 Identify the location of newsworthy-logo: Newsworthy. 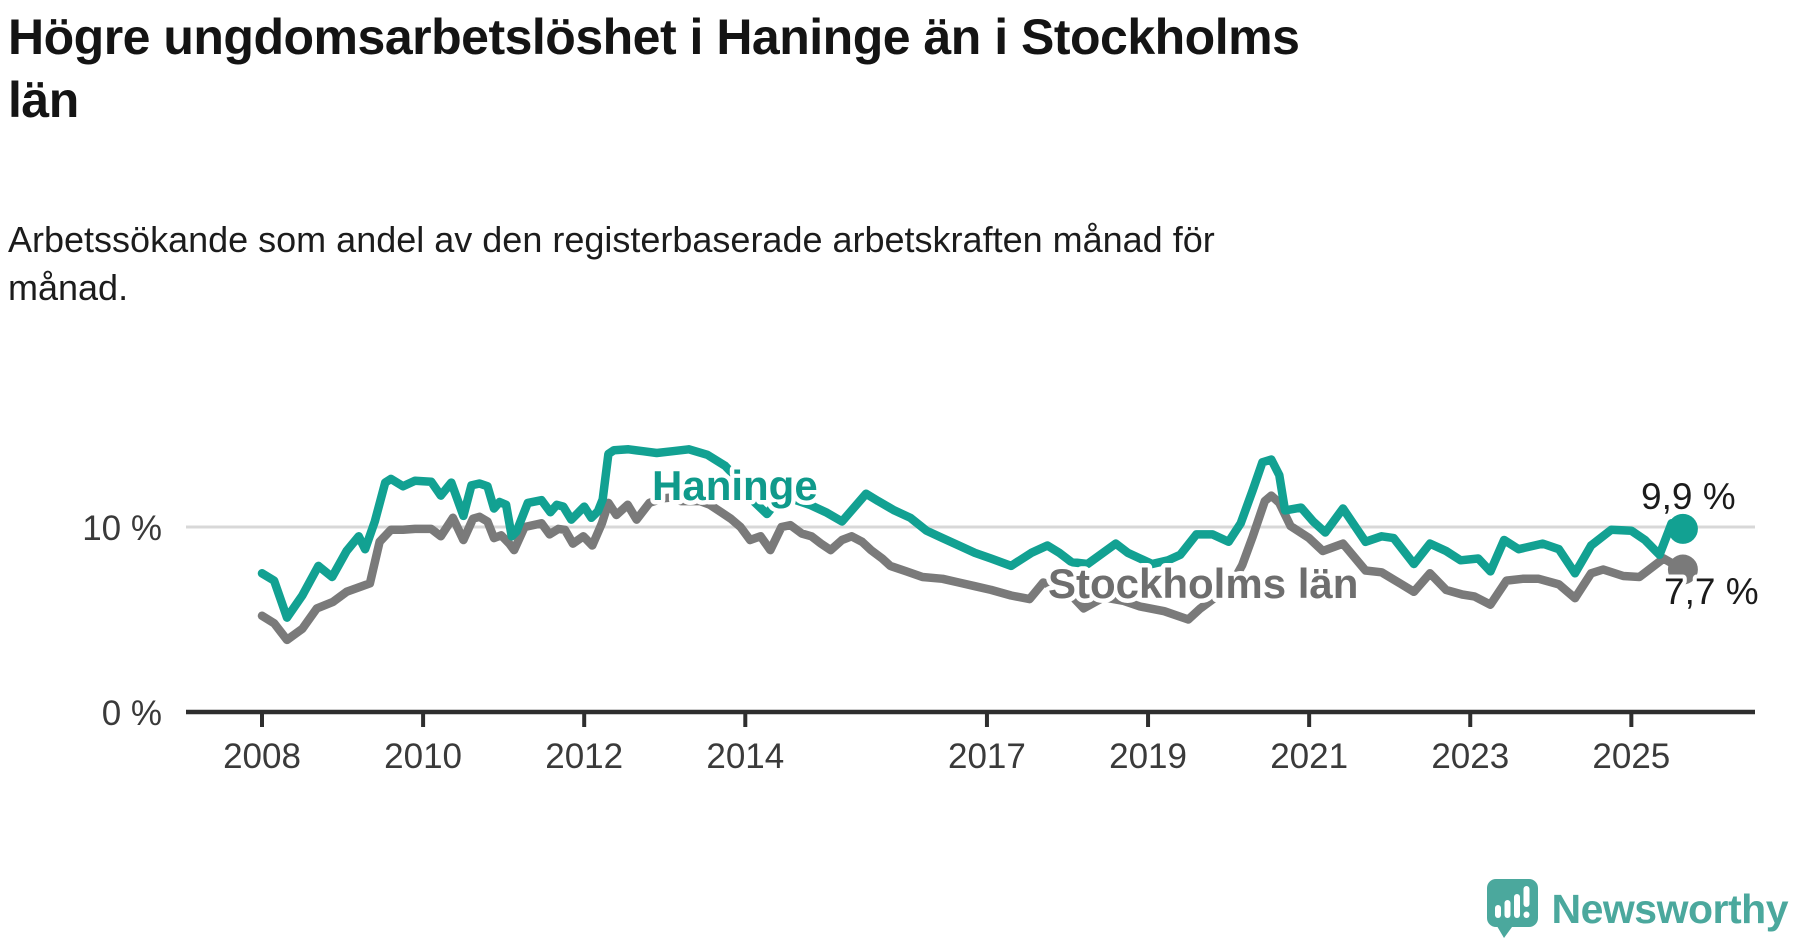
(1637, 909).